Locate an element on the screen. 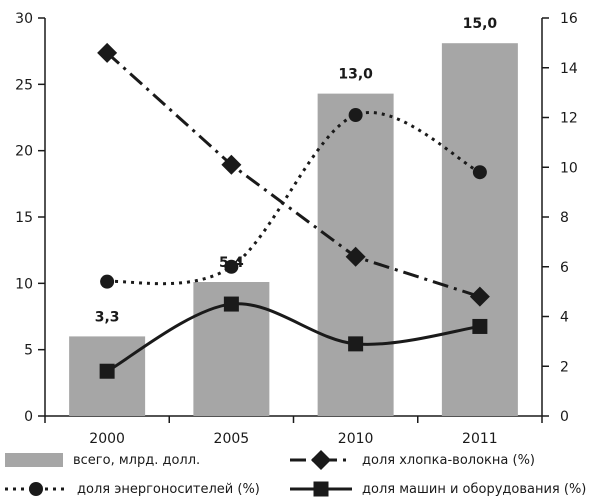 The height and width of the screenshot is (502, 603). x-axis: 2000 2005 2010 2011 is located at coordinates (293, 431).